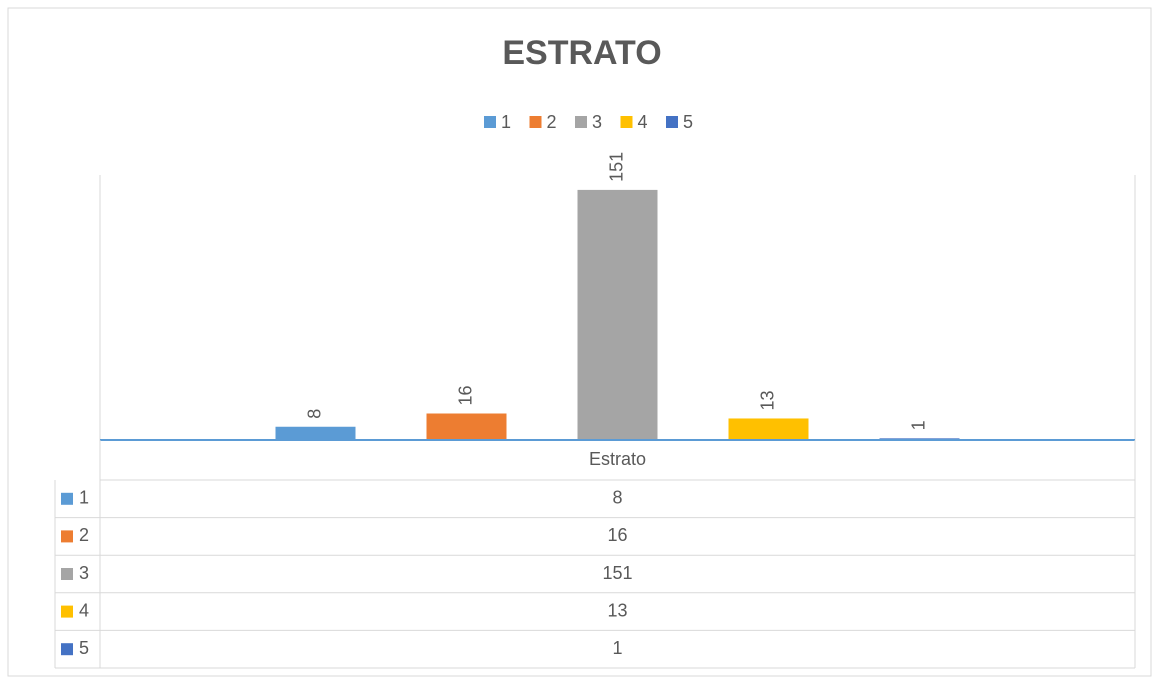 Image resolution: width=1155 pixels, height=679 pixels. Describe the element at coordinates (84, 535) in the screenshot. I see `table-row-label: 2` at that location.